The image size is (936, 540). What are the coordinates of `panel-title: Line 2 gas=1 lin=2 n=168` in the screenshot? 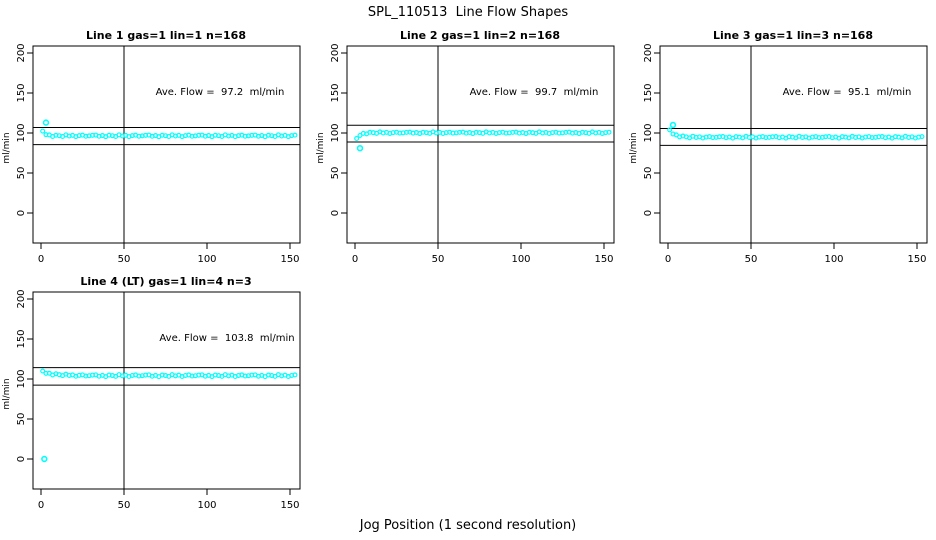 It's located at (480, 35).